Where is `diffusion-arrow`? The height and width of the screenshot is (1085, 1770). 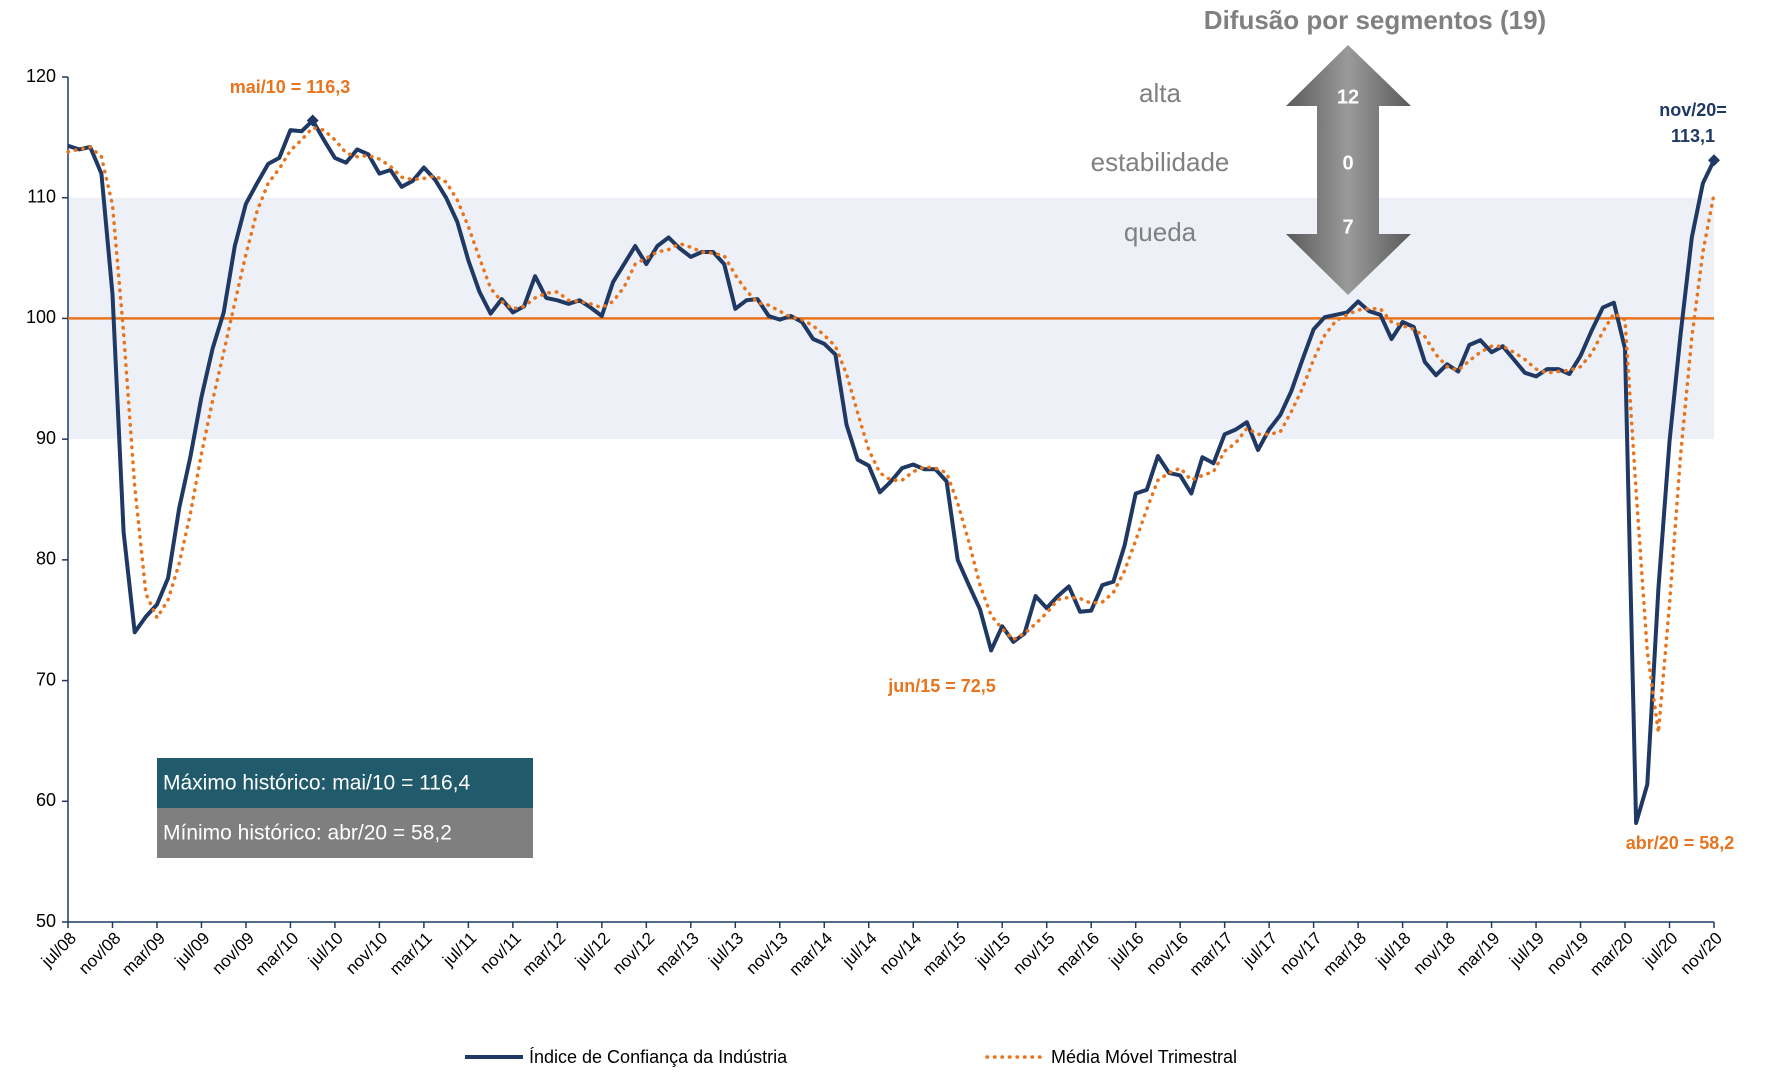 diffusion-arrow is located at coordinates (1348, 170).